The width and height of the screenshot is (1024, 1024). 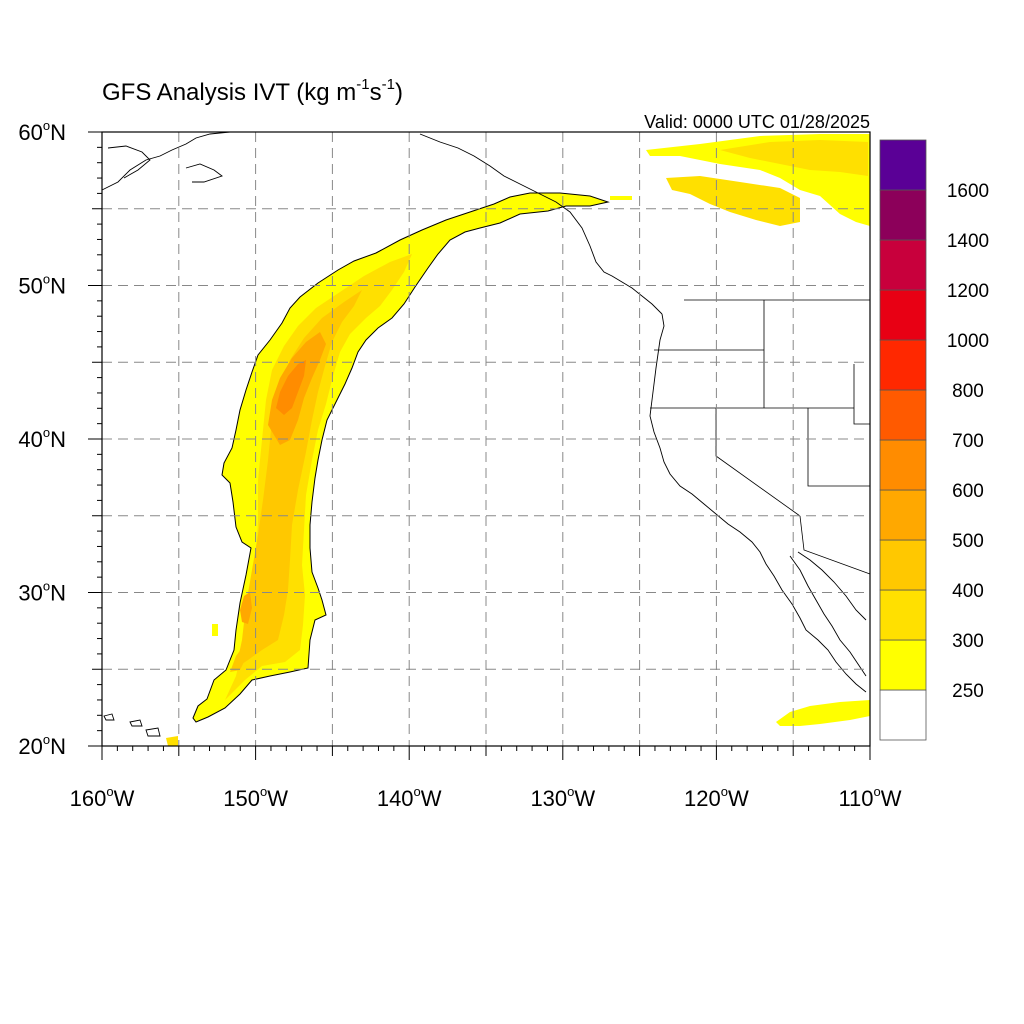 I want to click on x-tick-number: 160, so click(x=88, y=798).